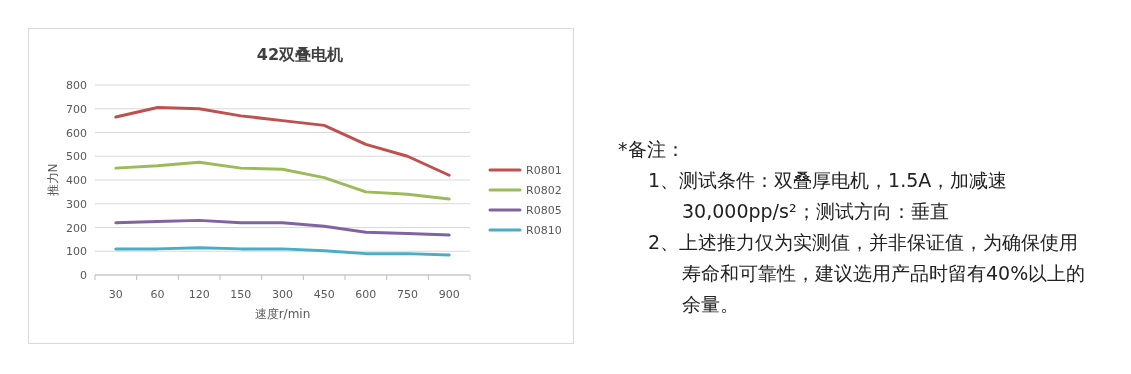 This screenshot has height=374, width=1131. What do you see at coordinates (76, 204) in the screenshot?
I see `y-tick-label: 300` at bounding box center [76, 204].